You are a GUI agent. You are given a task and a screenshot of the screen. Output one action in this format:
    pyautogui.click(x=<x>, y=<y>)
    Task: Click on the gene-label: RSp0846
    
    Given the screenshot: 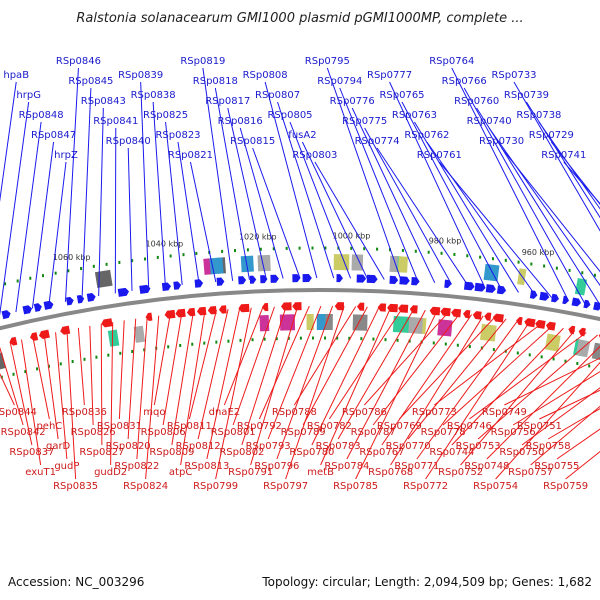 What is the action you would take?
    pyautogui.click(x=78, y=61)
    